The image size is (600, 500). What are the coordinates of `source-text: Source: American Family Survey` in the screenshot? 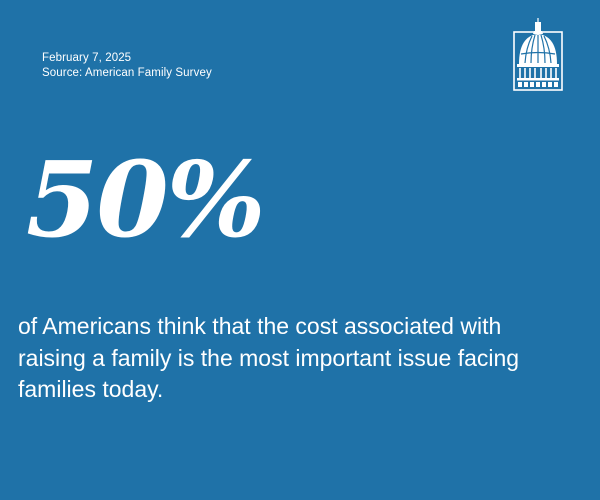 It's located at (127, 73).